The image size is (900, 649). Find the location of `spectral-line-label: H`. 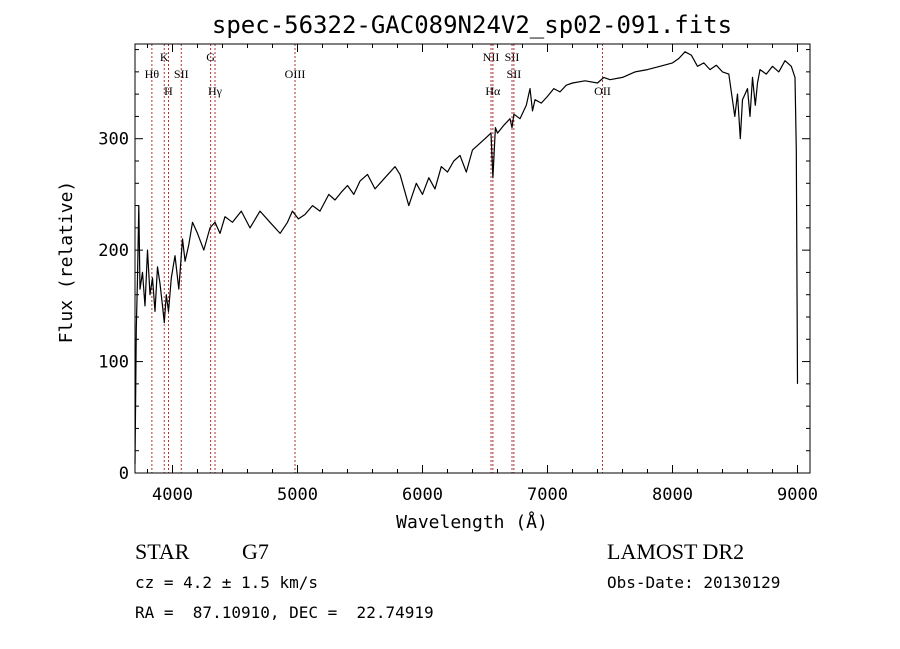

spectral-line-label: H is located at coordinates (168, 91).